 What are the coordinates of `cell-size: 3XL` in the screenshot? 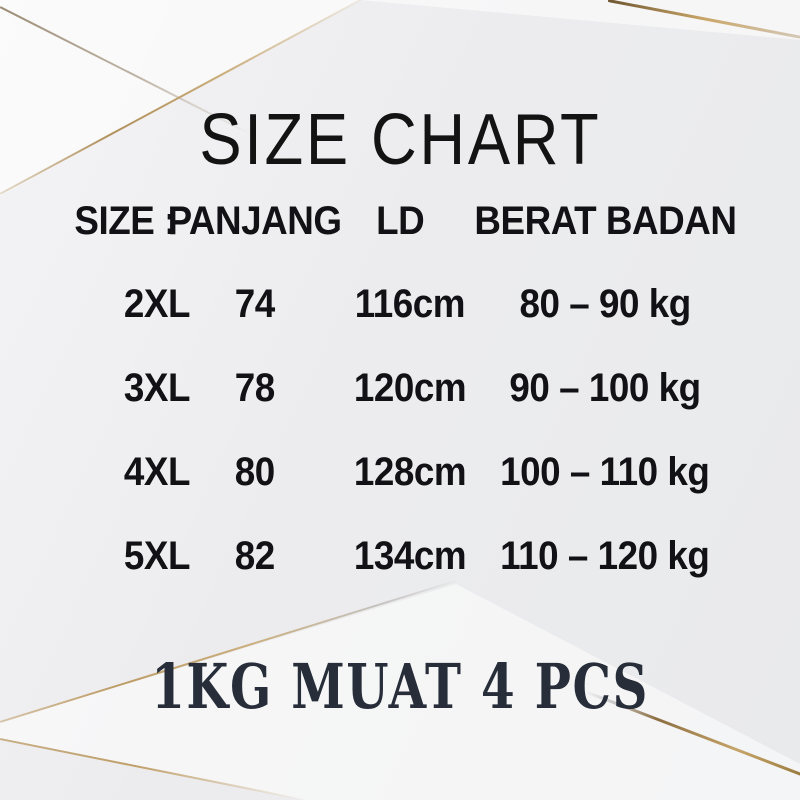 It's located at (157, 388).